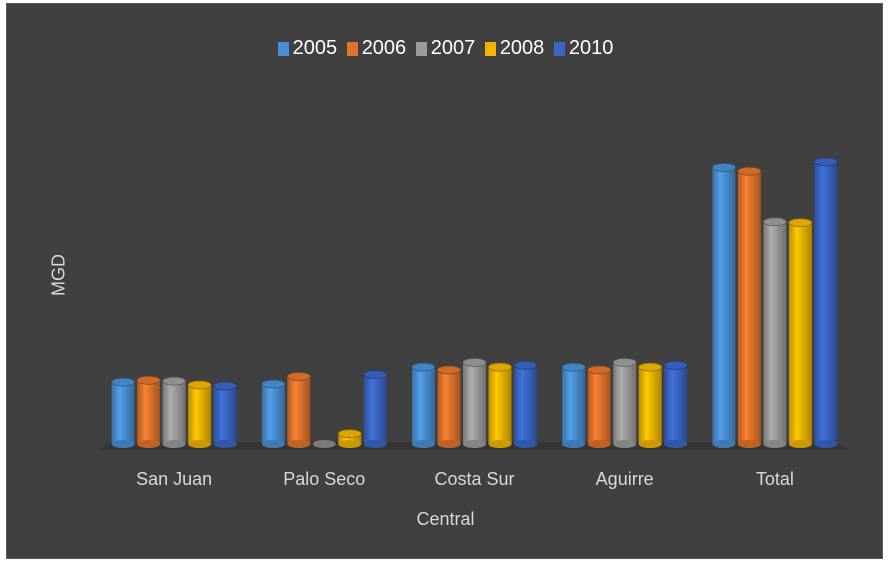 This screenshot has height=562, width=889. What do you see at coordinates (174, 412) in the screenshot?
I see `bar-2007-san-juan` at bounding box center [174, 412].